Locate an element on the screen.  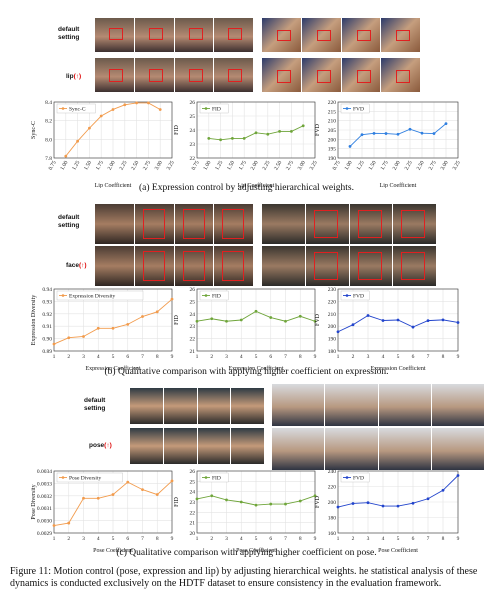
y-tick-label: 190 is located at coordinates (332, 340).